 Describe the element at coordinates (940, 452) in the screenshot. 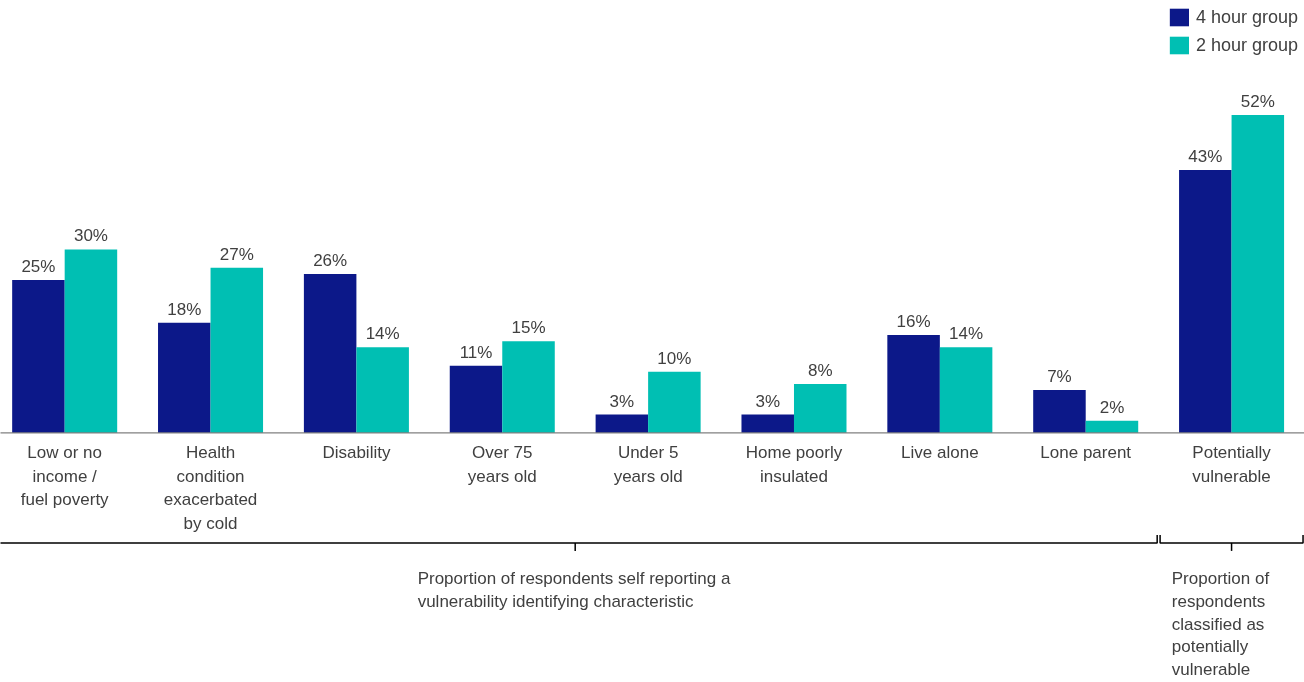

I see `x-tick-label: Live alone` at that location.